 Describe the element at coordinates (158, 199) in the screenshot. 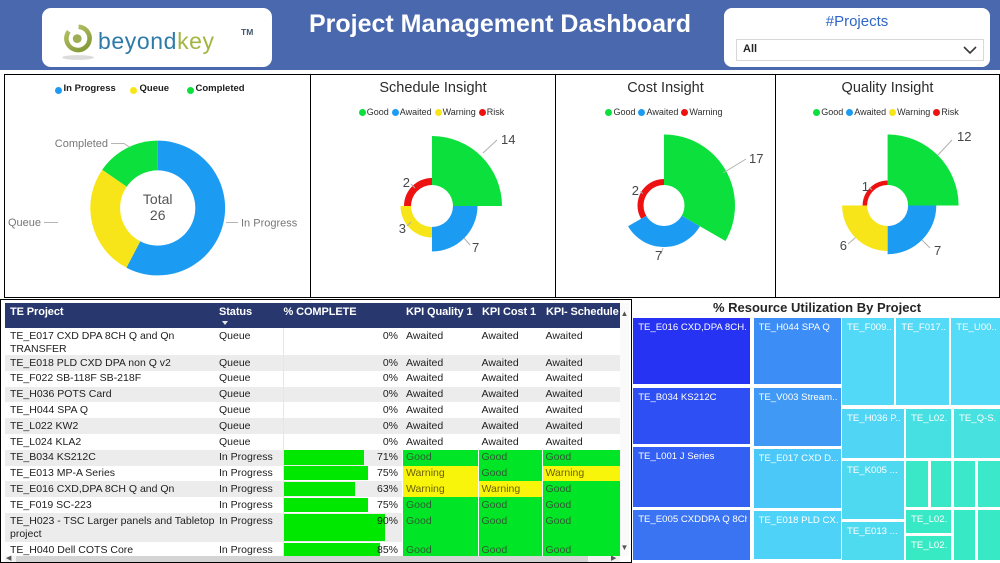

I see `svg-text: Total` at that location.